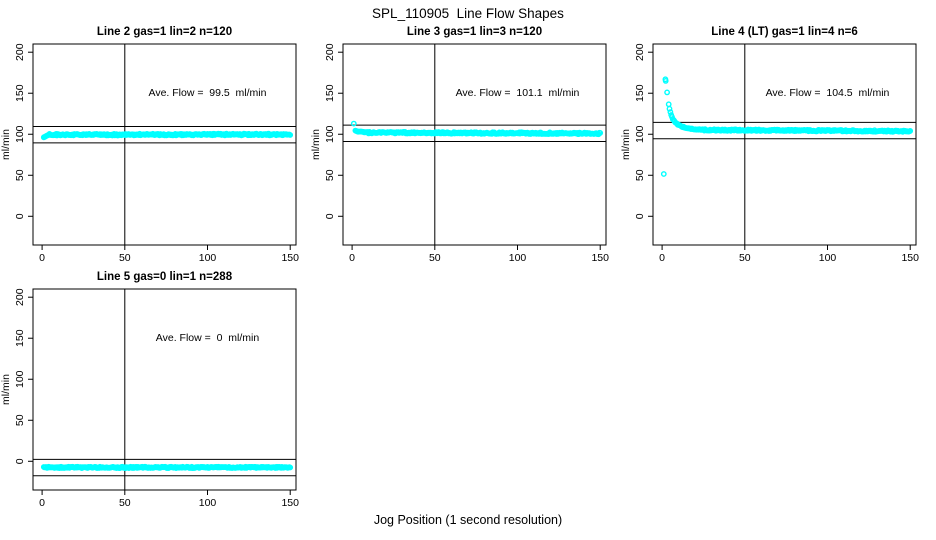  What do you see at coordinates (828, 93) in the screenshot?
I see `annotation: Ave. Flow = 104.5 ml/min` at bounding box center [828, 93].